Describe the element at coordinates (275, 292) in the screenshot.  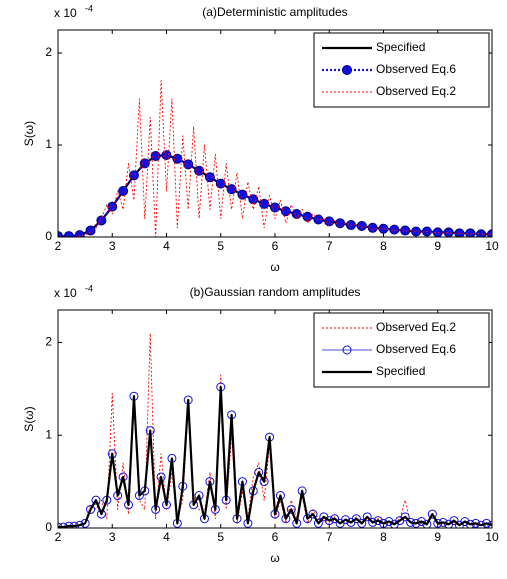
I see `chart-title: (b)Gaussian random amplitudes` at that location.